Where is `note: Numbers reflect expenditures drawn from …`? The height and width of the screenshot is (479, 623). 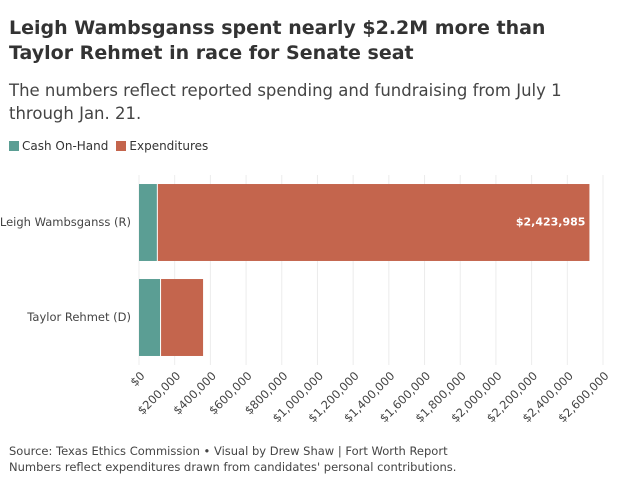 note: Numbers reflect expenditures drawn from … is located at coordinates (233, 467).